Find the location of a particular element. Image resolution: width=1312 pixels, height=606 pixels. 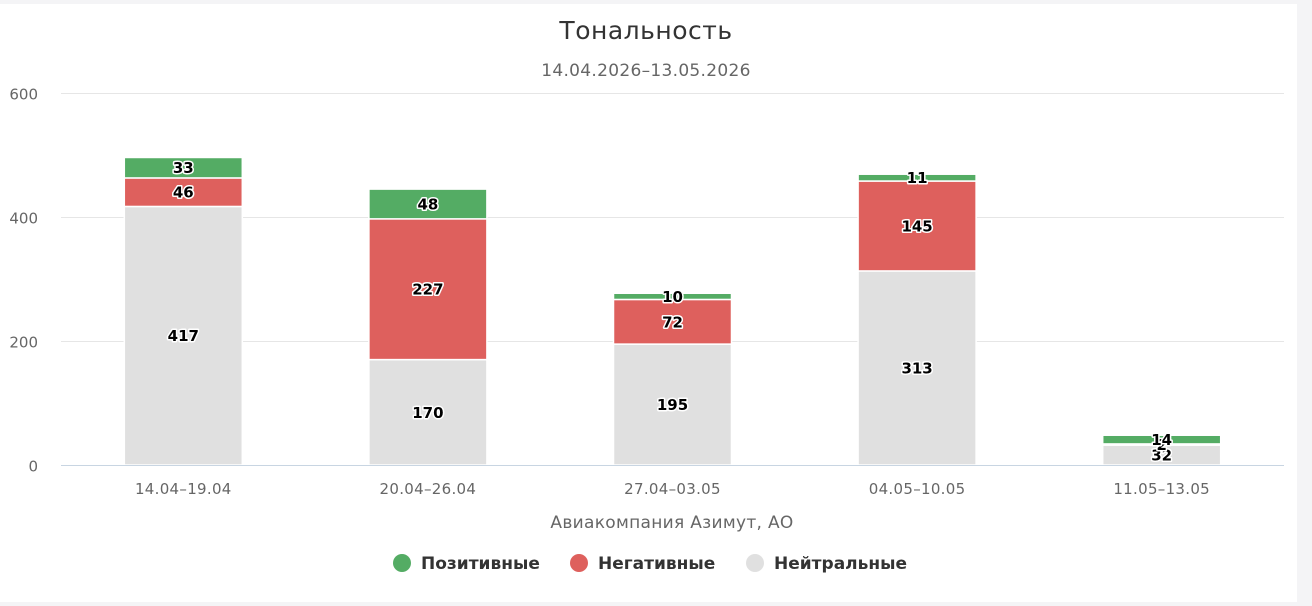

y-tick-label: 400 is located at coordinates (23, 219).